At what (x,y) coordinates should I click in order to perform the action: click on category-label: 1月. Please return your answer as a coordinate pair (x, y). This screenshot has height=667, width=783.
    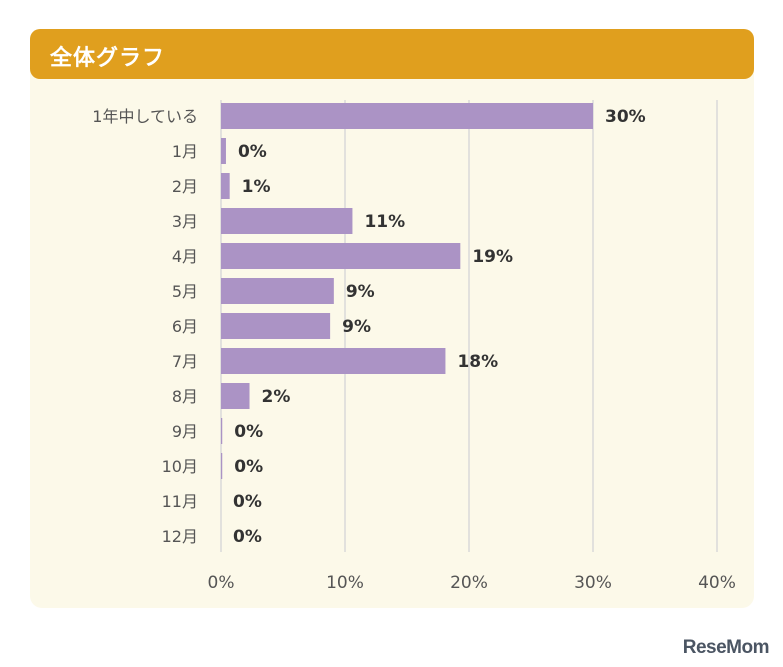
    Looking at the image, I should click on (185, 151).